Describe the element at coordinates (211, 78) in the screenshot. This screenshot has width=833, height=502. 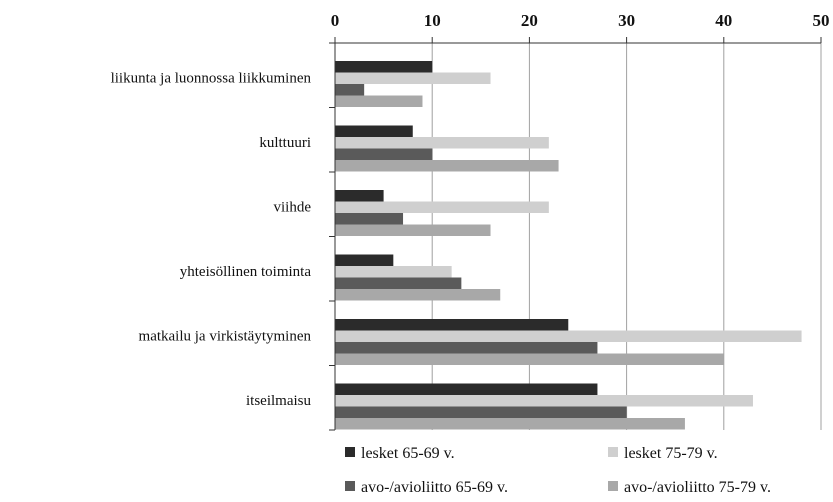
I see `category-label: liikunta ja luonnossa liikkuminen` at that location.